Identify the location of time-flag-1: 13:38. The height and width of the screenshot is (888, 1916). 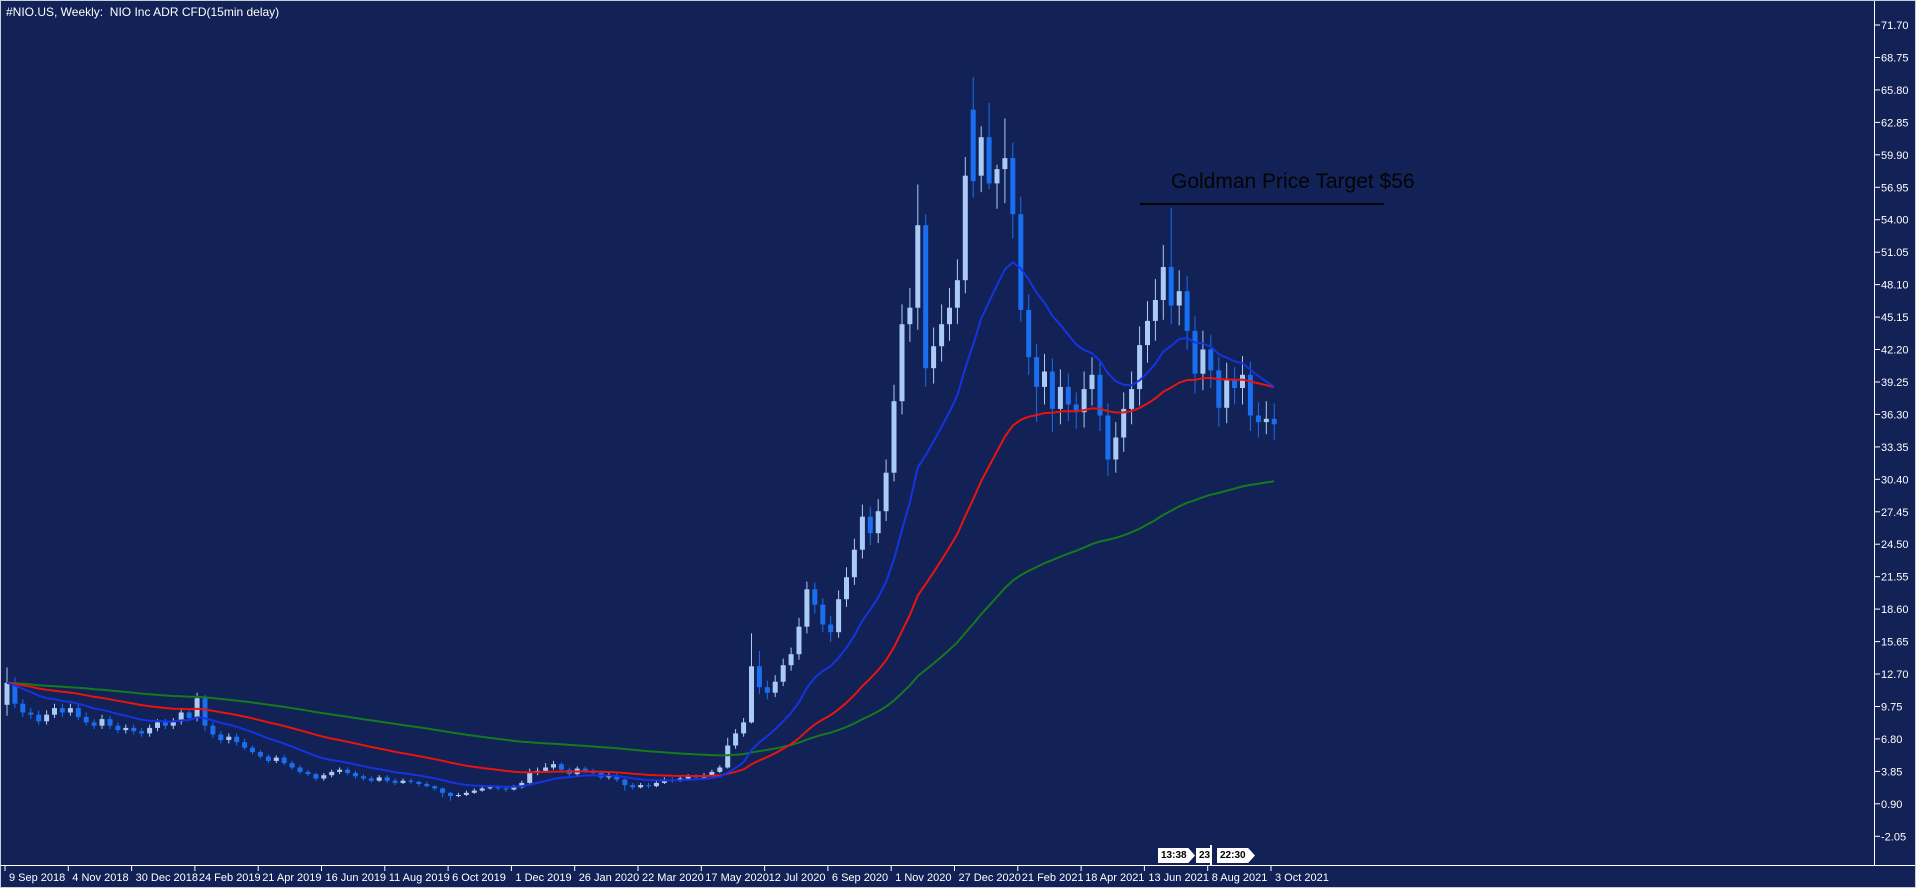
(1176, 855).